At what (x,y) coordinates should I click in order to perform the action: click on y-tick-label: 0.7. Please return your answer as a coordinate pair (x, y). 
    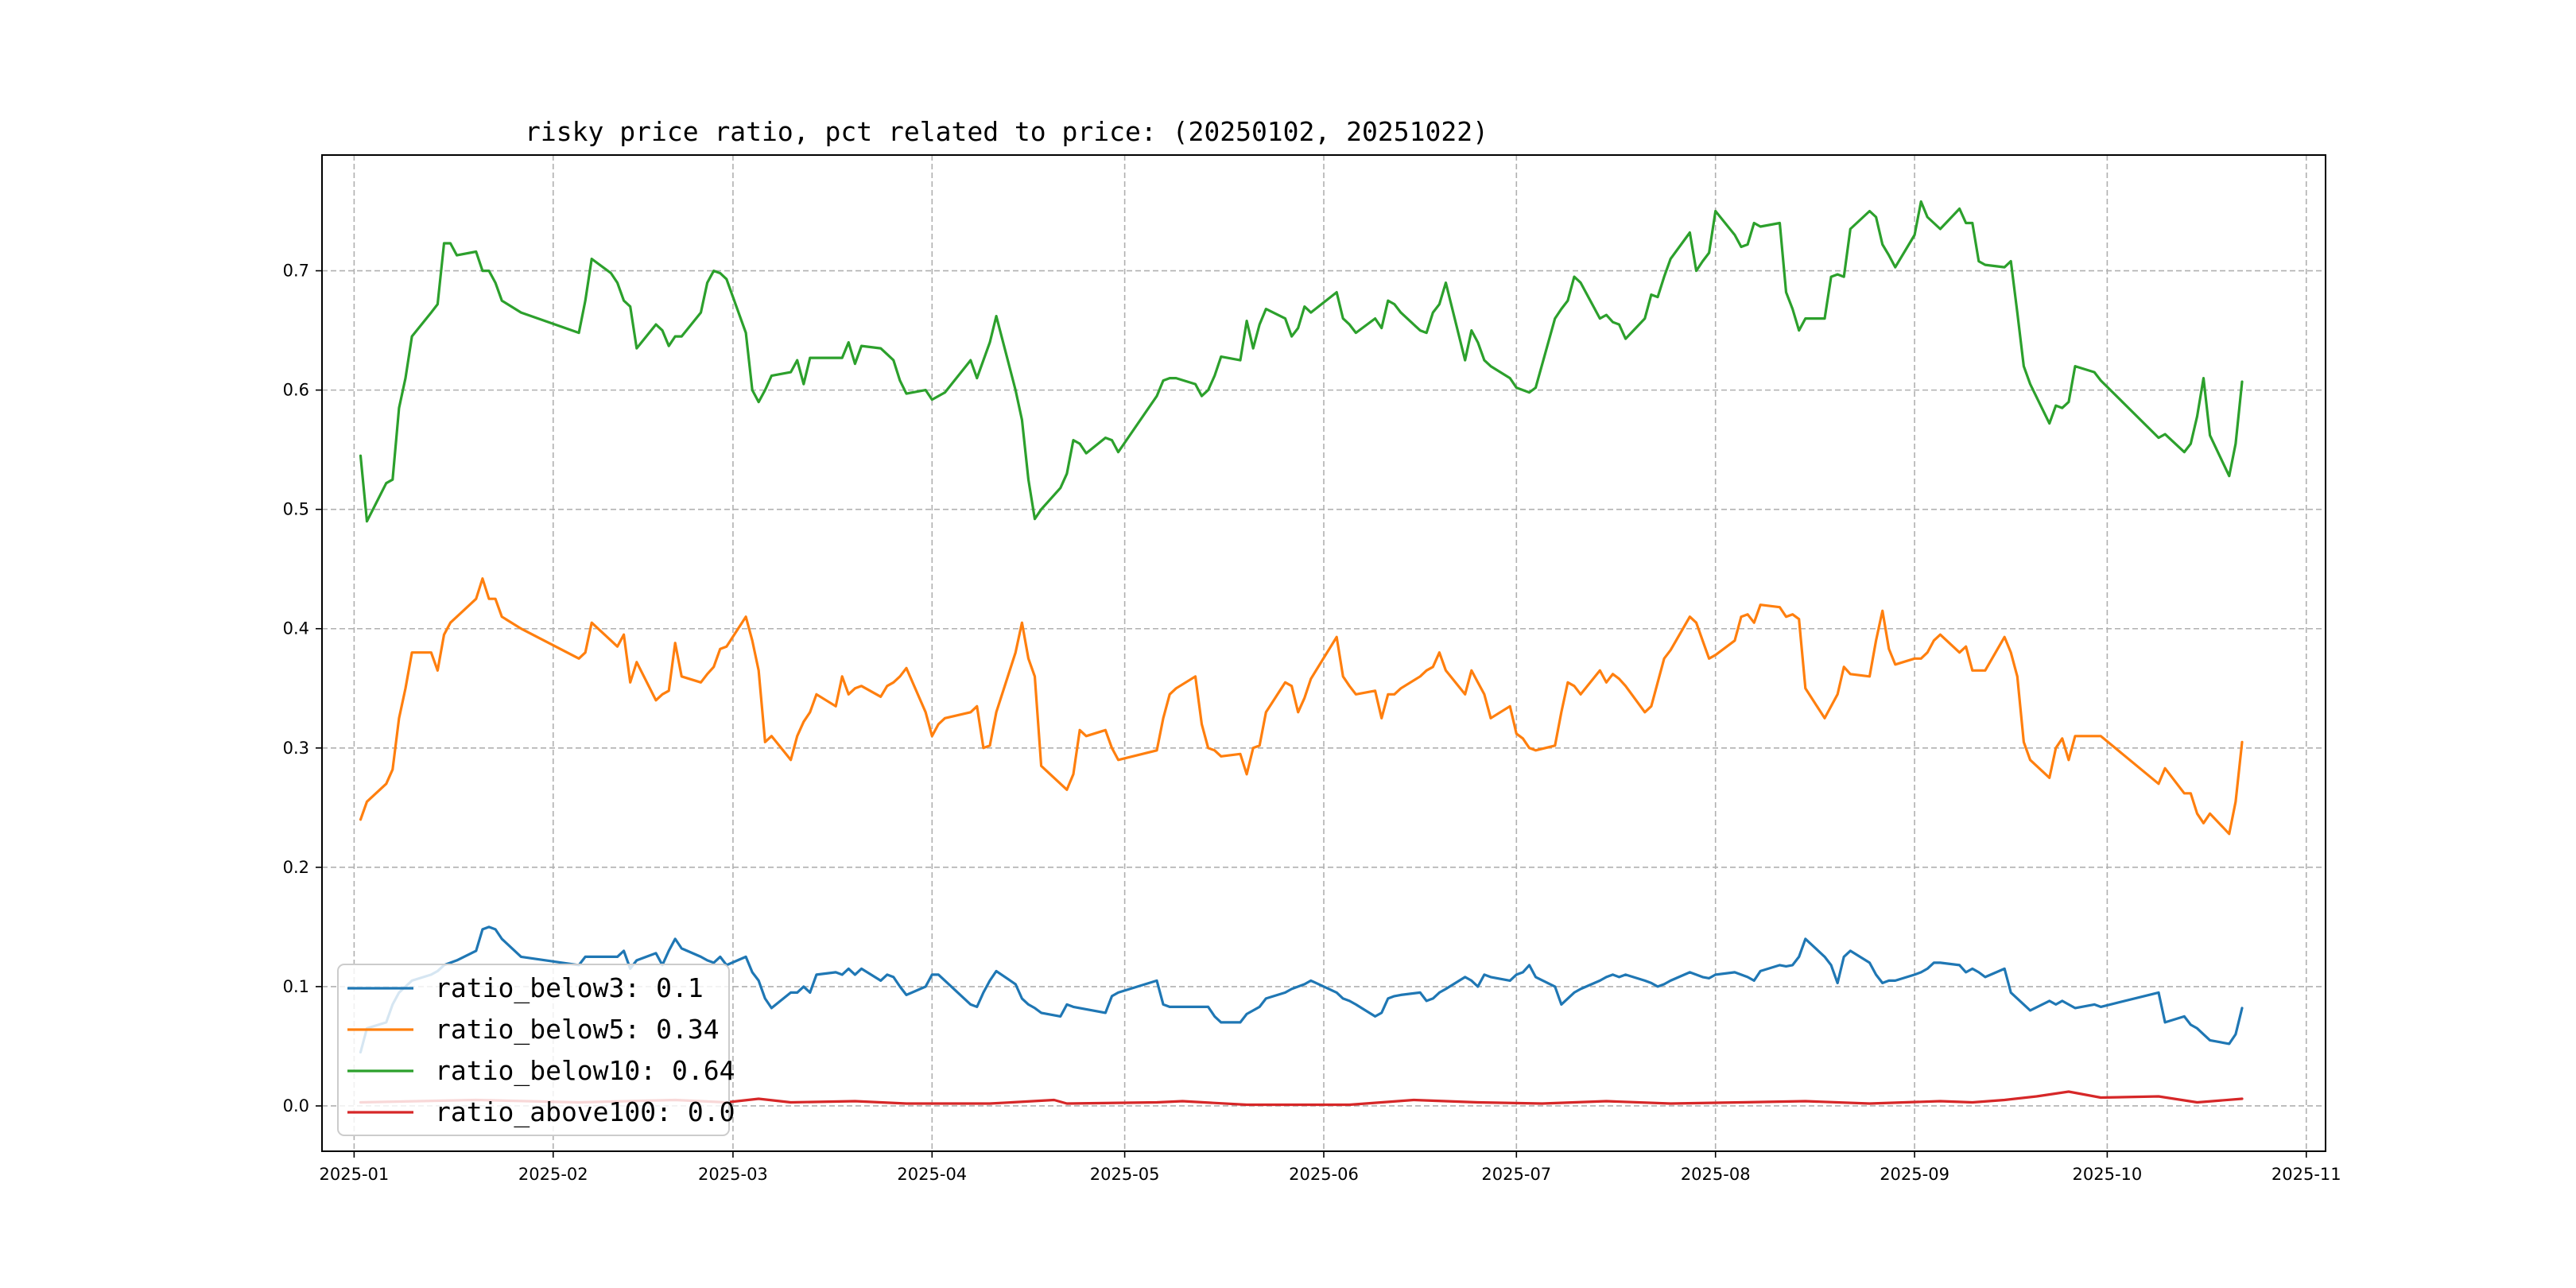
    Looking at the image, I should click on (296, 271).